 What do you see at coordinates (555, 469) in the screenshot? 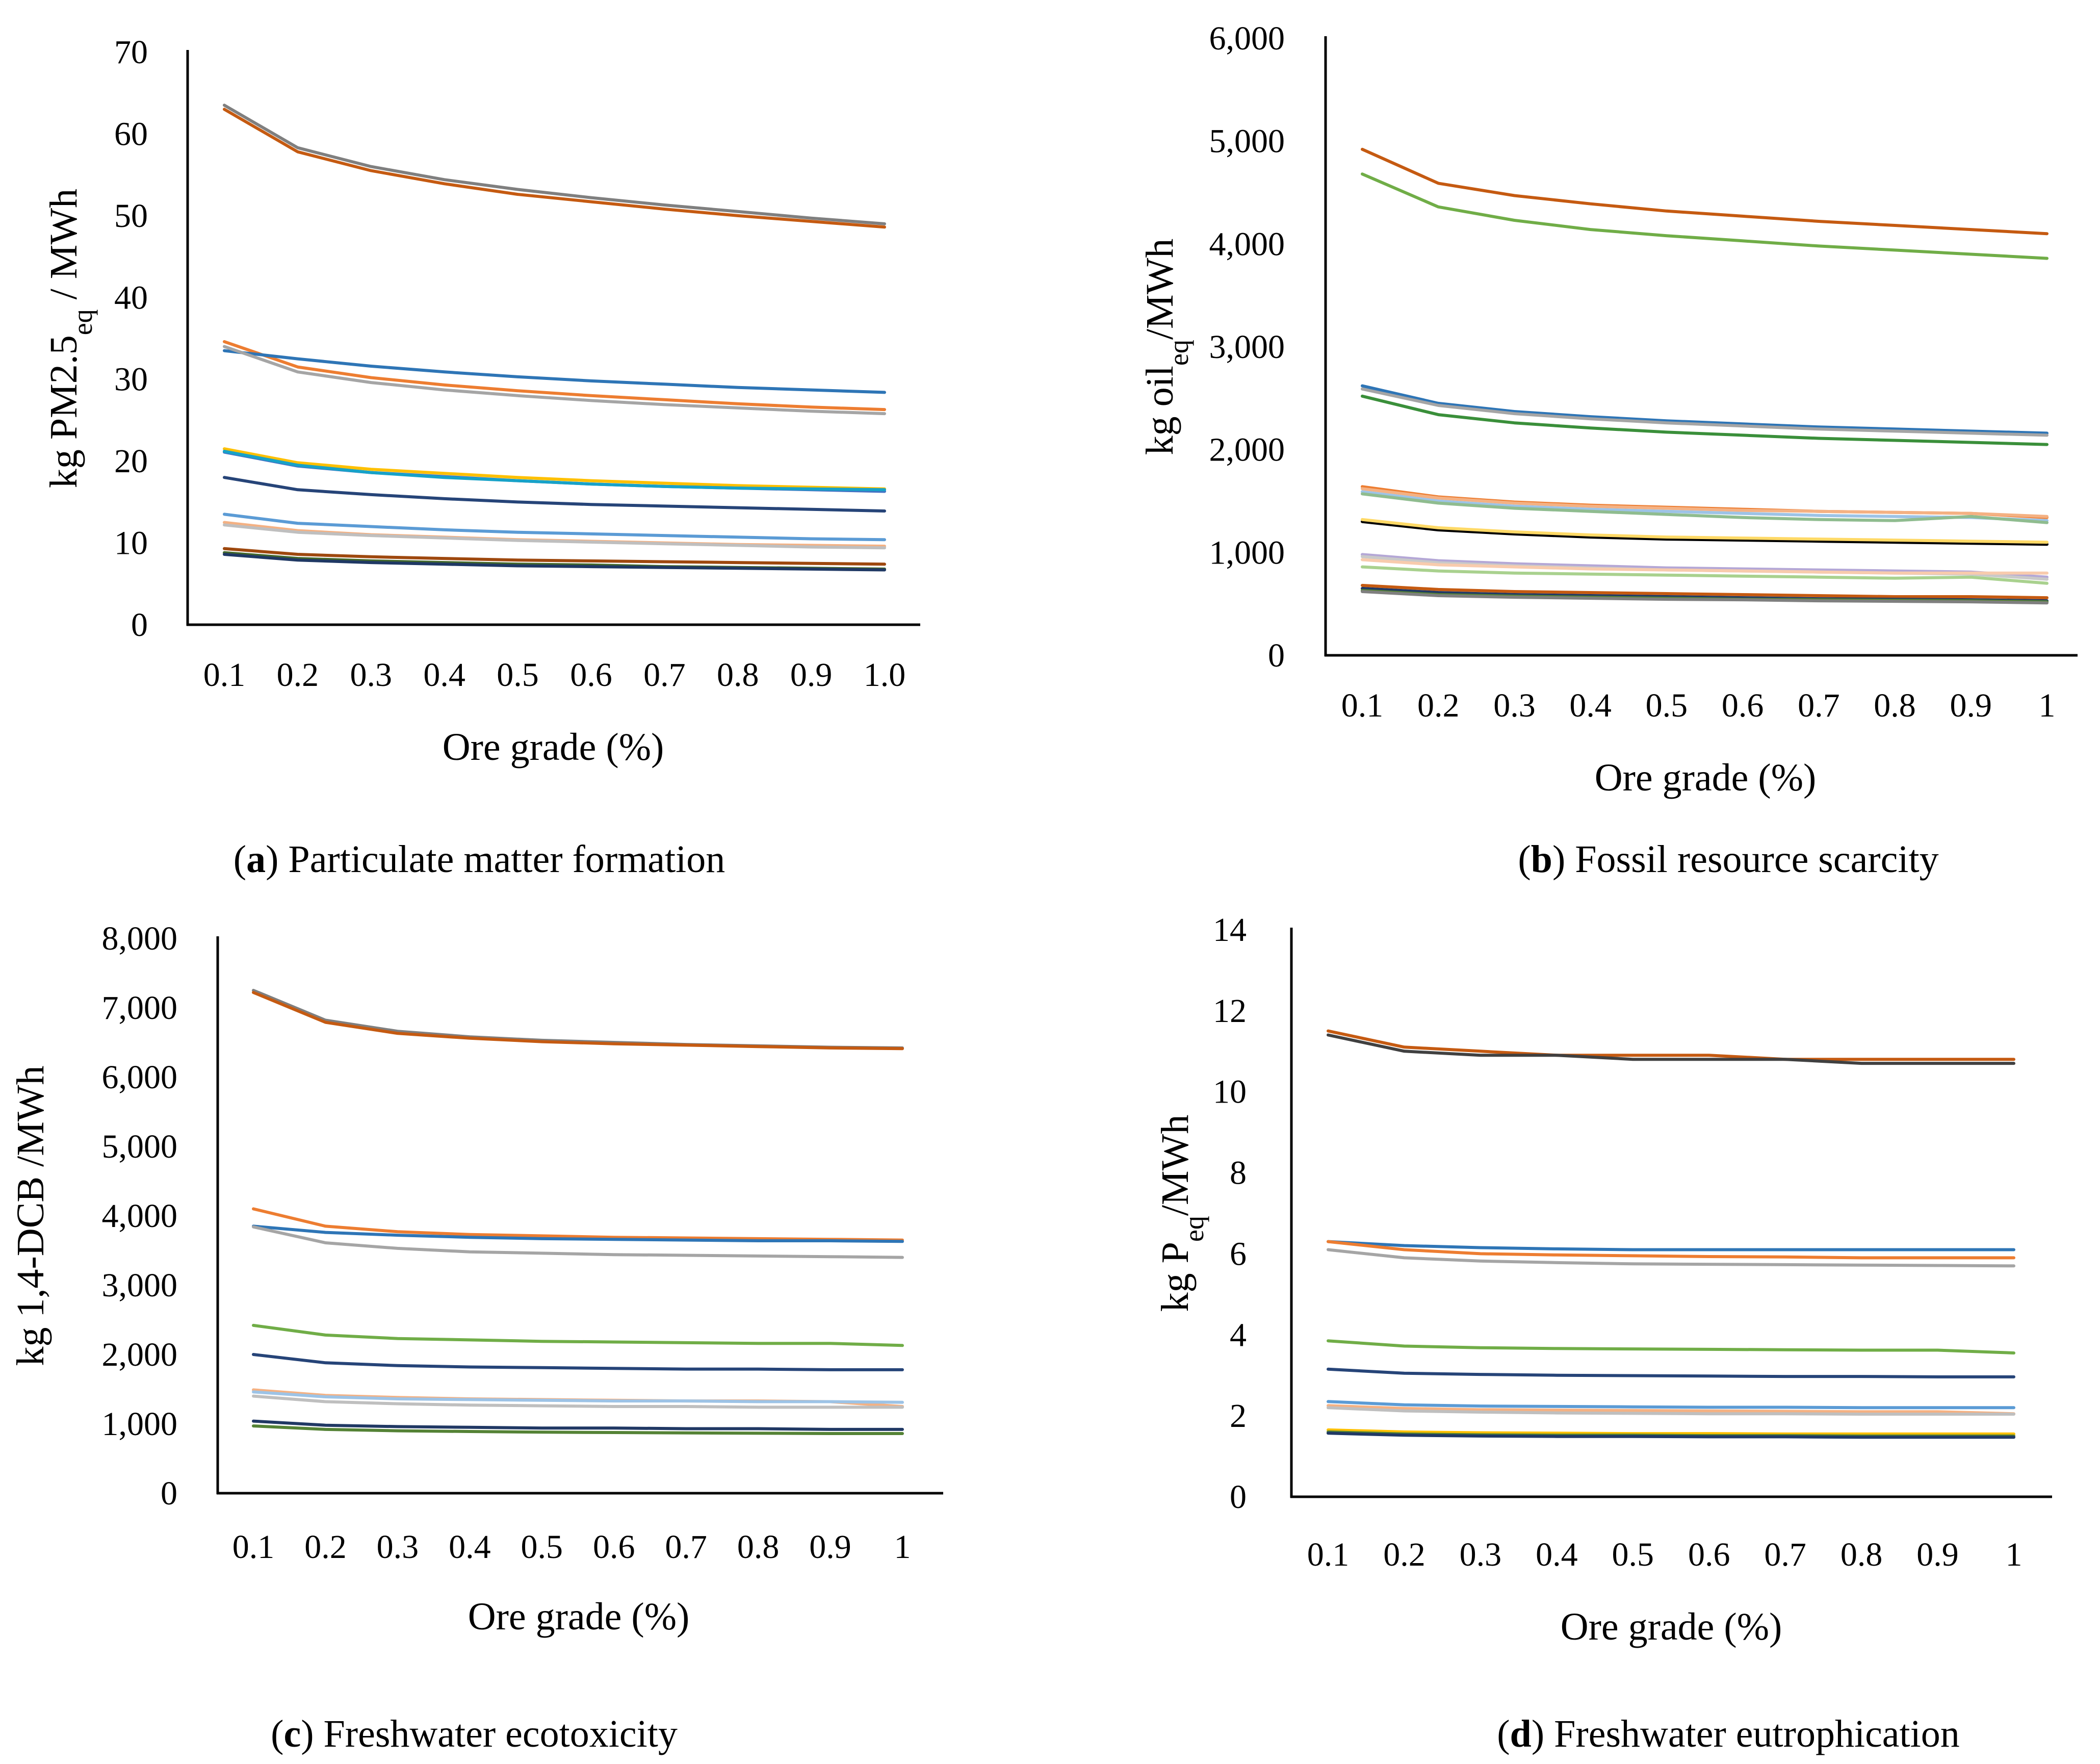
I see `panel-a-series-line-s6` at bounding box center [555, 469].